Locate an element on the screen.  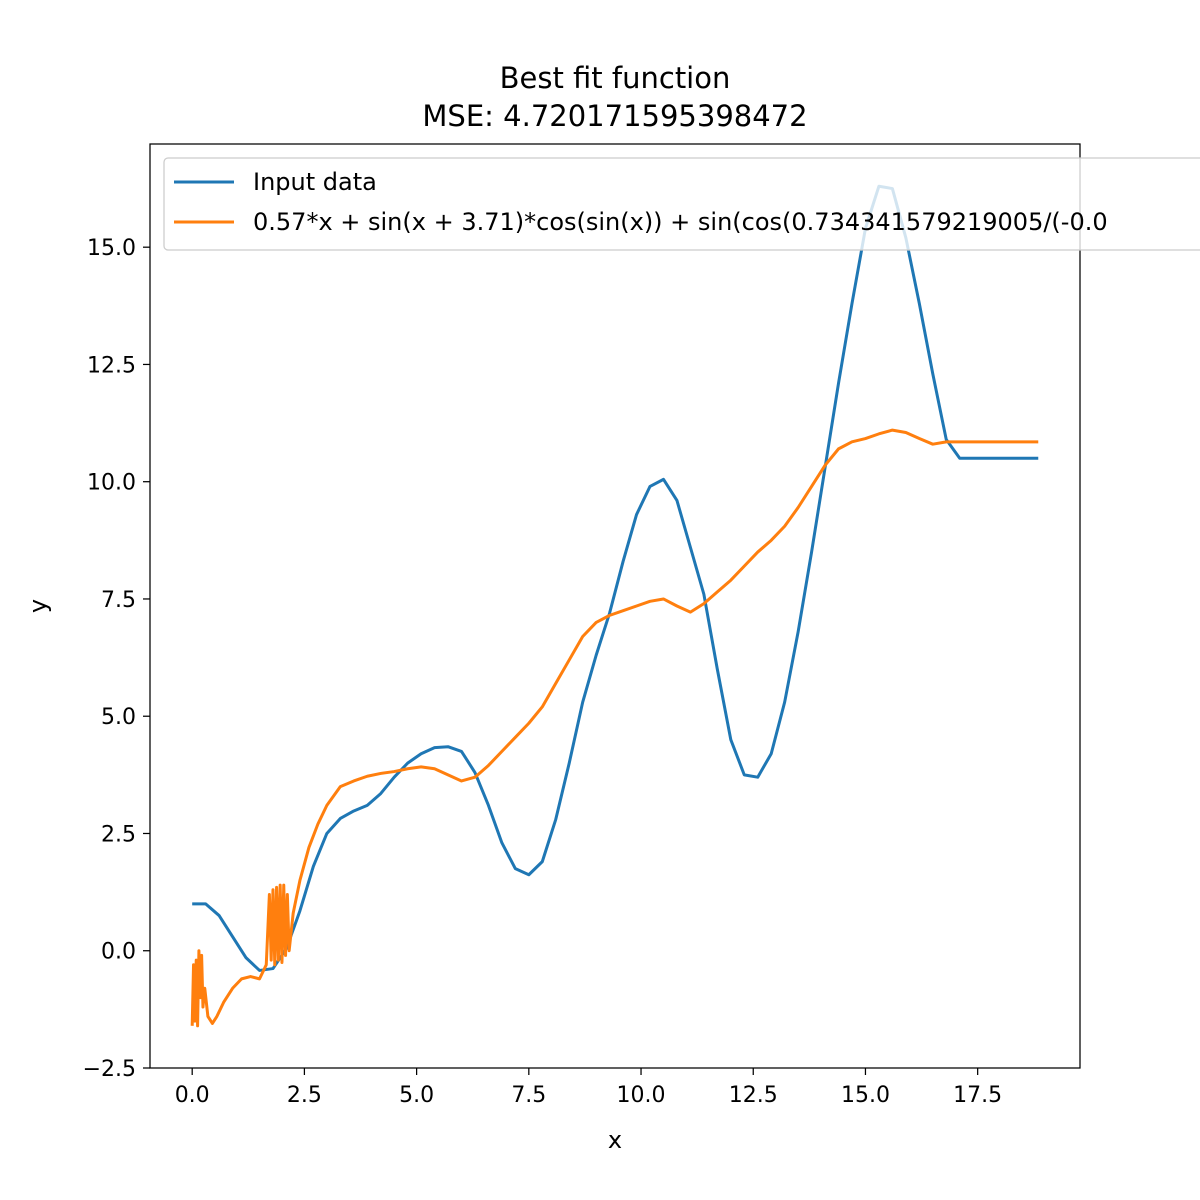
y-tick-label-5-0: 5.0 is located at coordinates (118, 717).